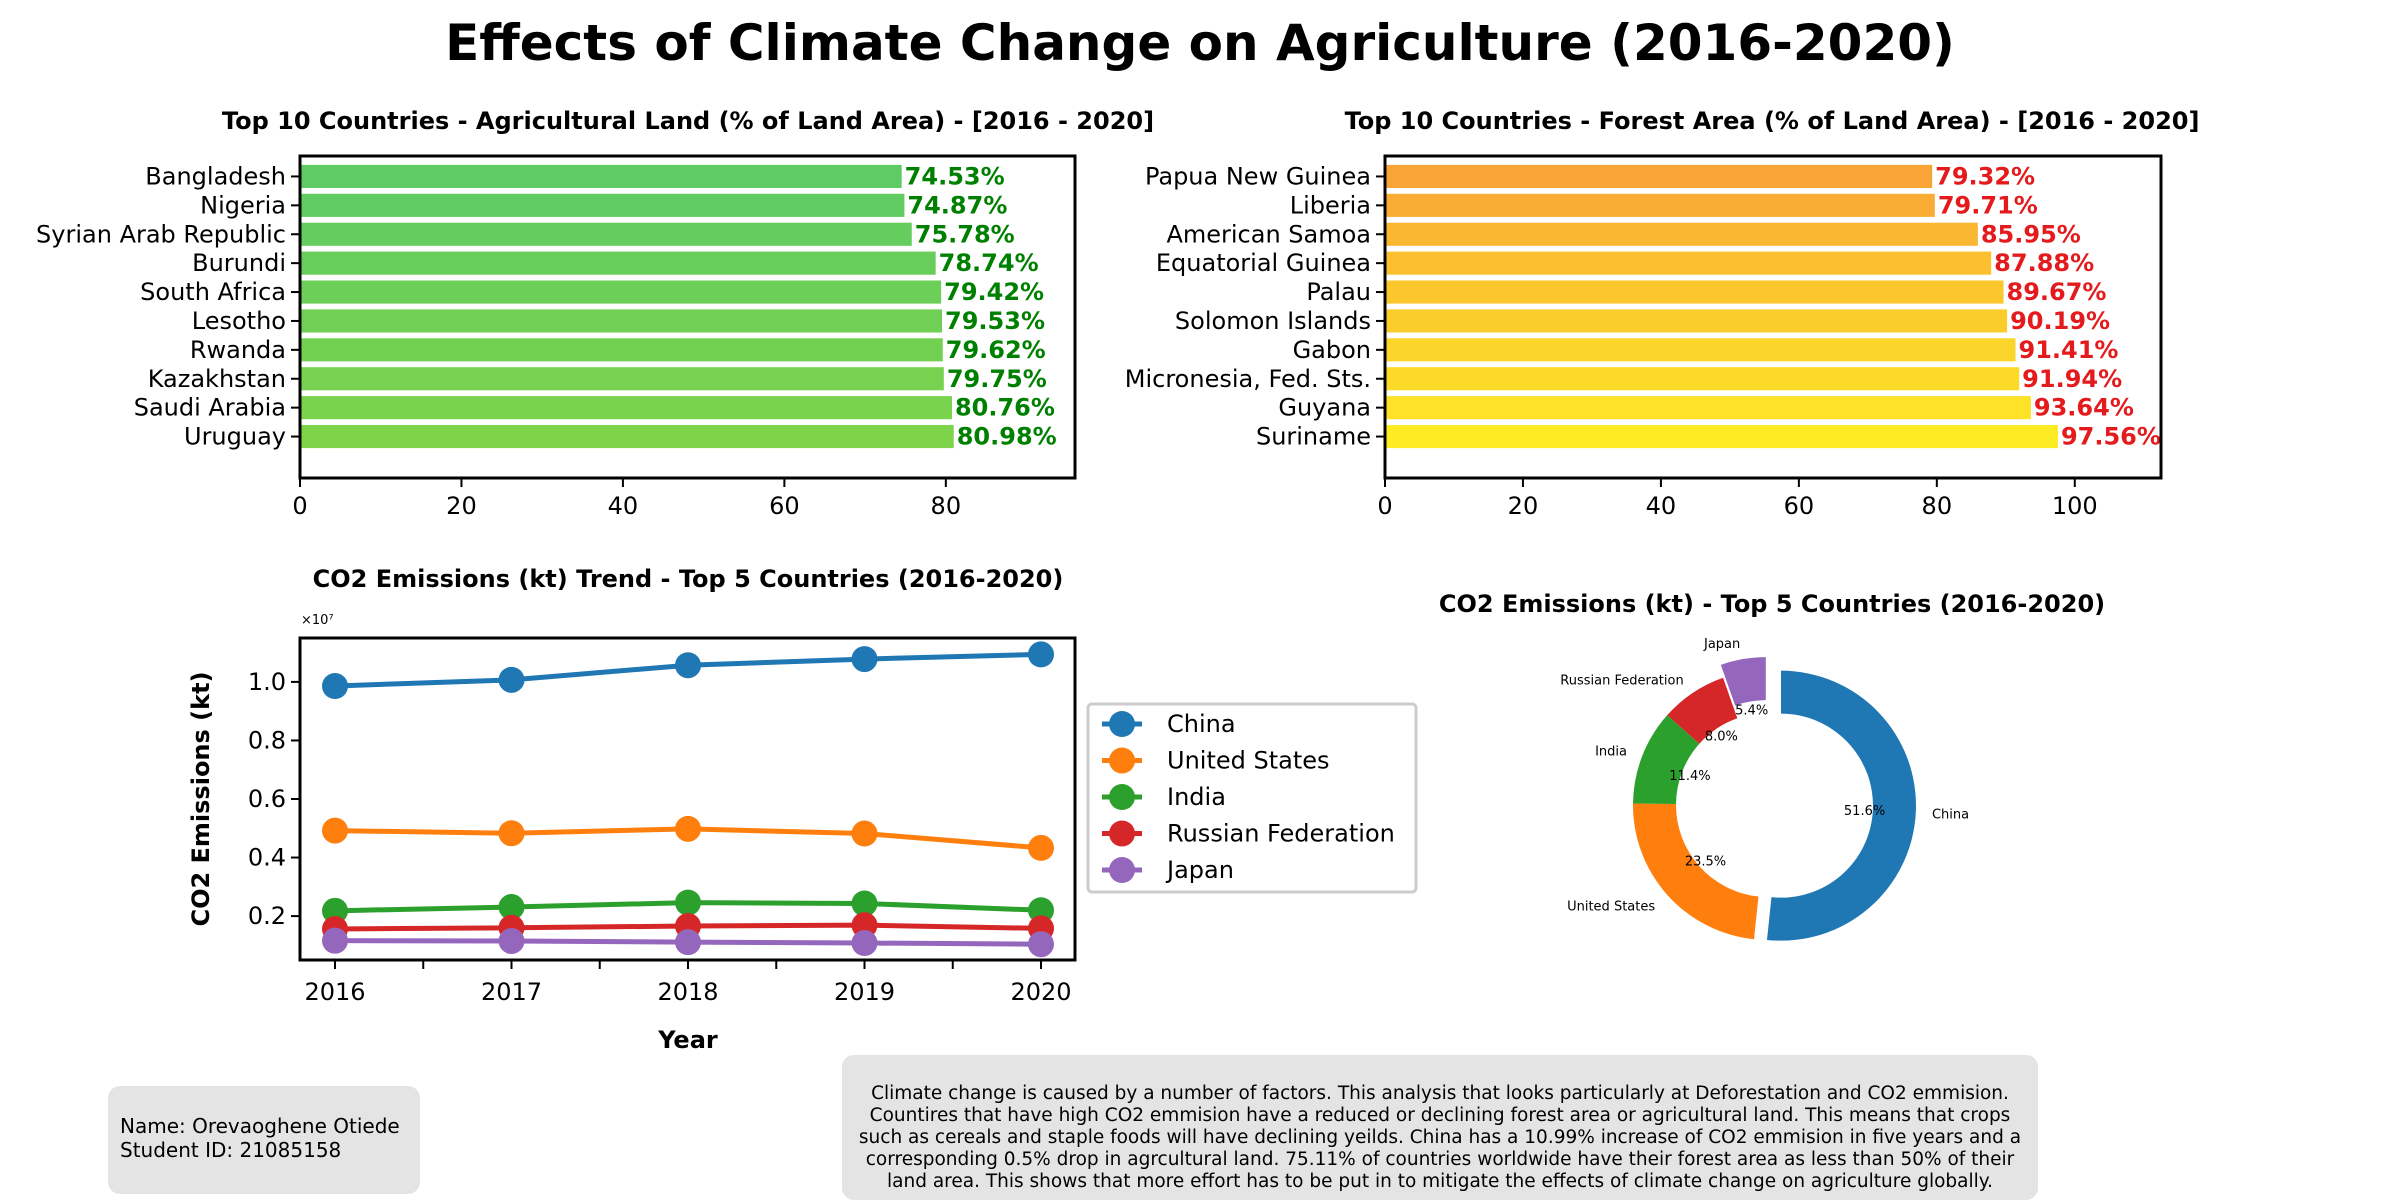 This screenshot has width=2400, height=1200. What do you see at coordinates (955, 176) in the screenshot?
I see `agricultural-land-value-label: 74.53%` at bounding box center [955, 176].